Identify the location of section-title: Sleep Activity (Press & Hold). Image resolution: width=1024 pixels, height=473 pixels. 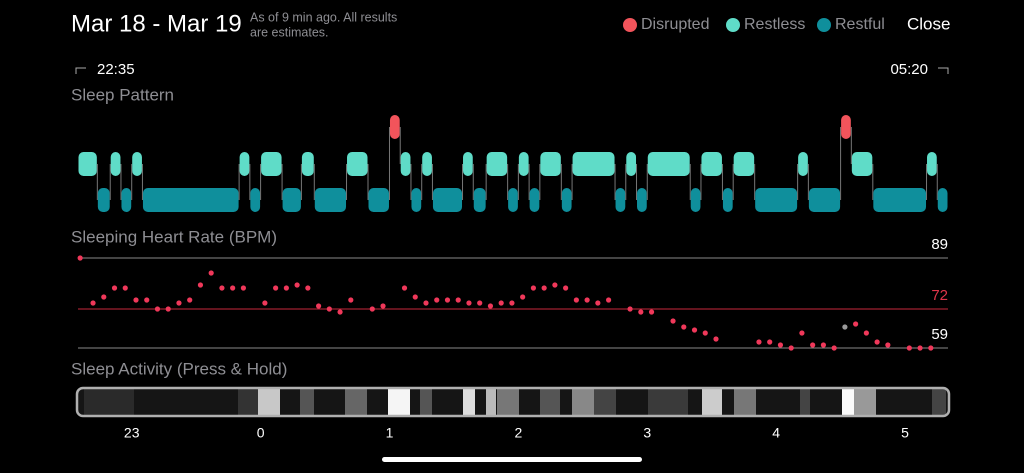
(179, 368).